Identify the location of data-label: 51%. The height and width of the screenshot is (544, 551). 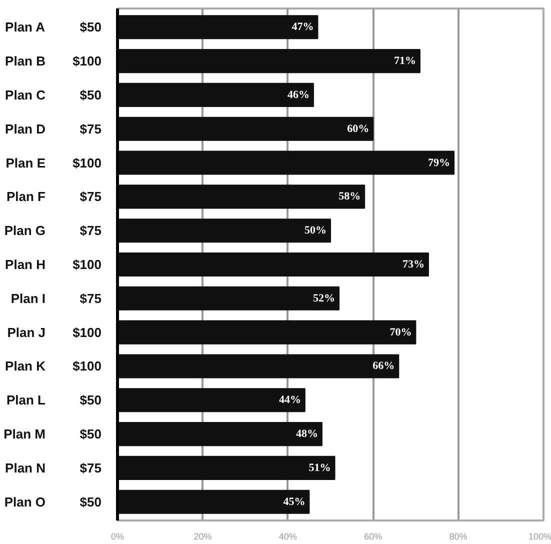
(319, 468).